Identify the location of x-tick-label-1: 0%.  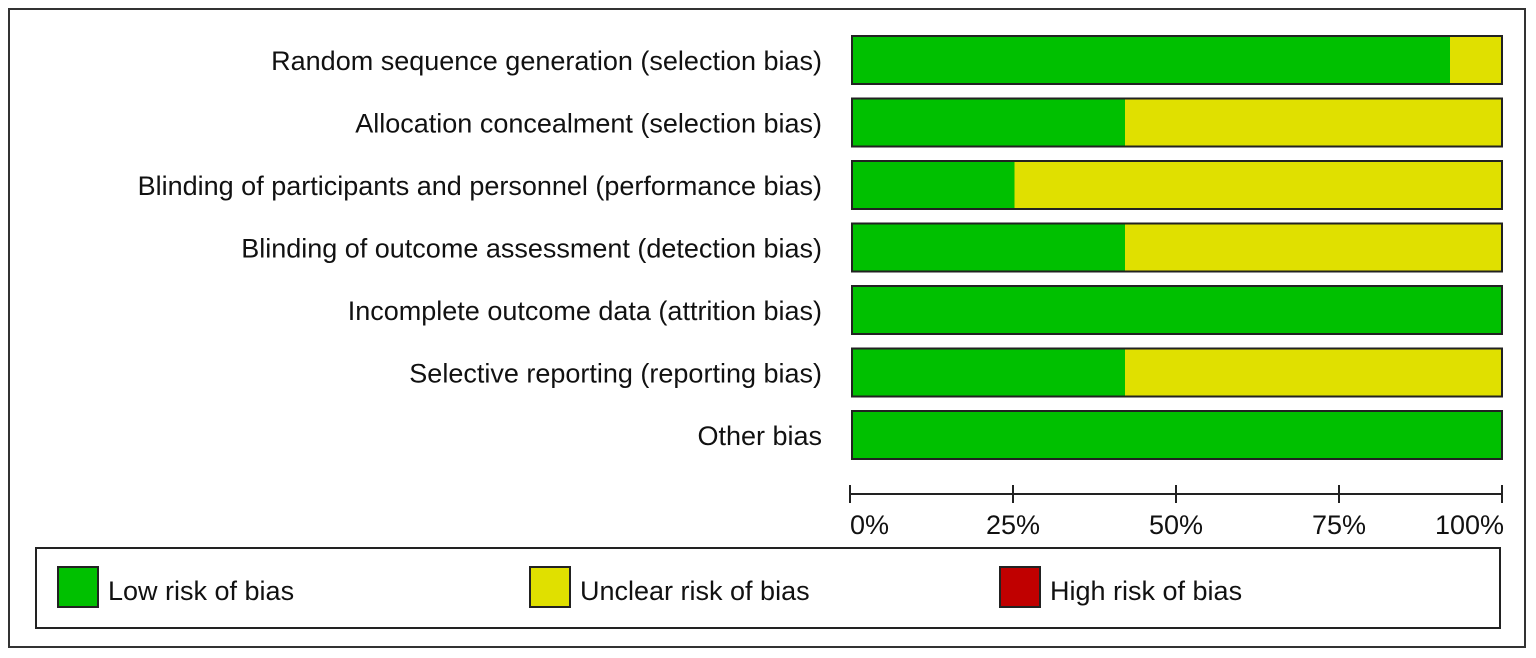
(869, 525).